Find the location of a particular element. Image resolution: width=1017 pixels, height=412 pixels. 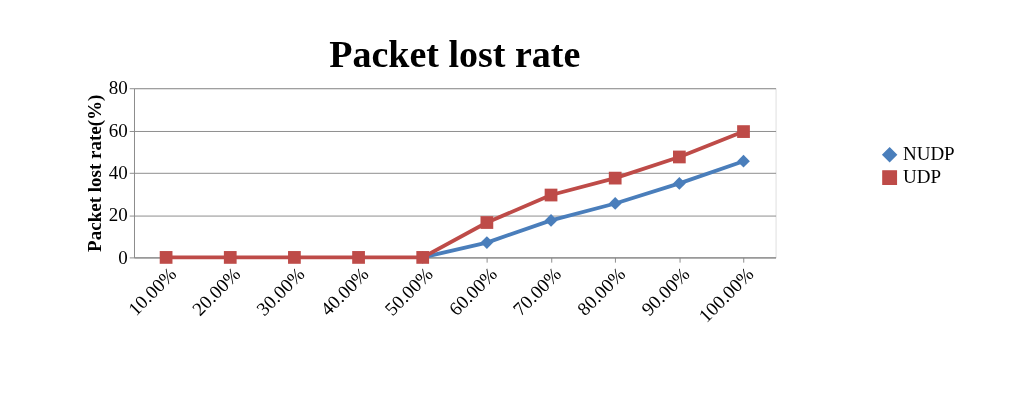

y-tick-label: 20 is located at coordinates (118, 215).